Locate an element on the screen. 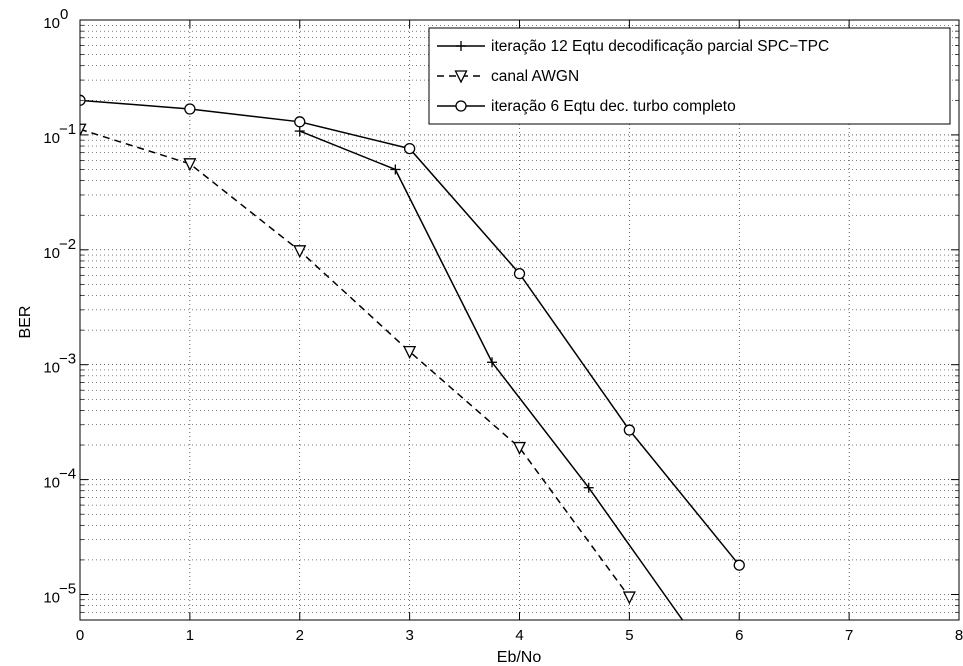 This screenshot has width=963, height=666. y-tick-exponent: 0 is located at coordinates (64, 14).